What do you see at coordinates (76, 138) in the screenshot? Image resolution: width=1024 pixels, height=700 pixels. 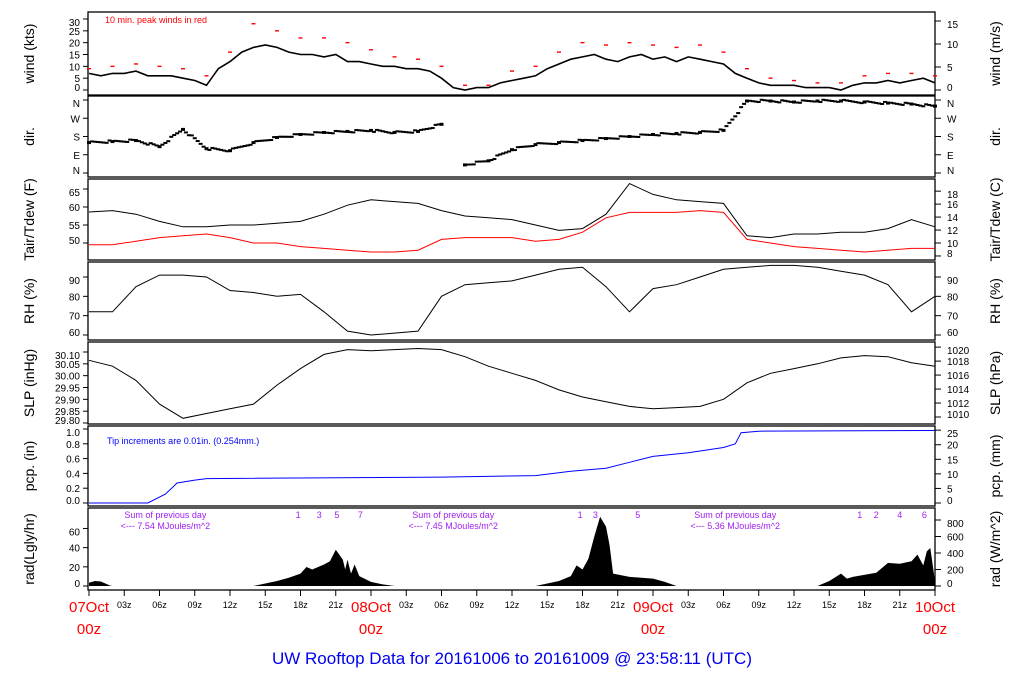 I see `dir-left-tick-label: S` at bounding box center [76, 138].